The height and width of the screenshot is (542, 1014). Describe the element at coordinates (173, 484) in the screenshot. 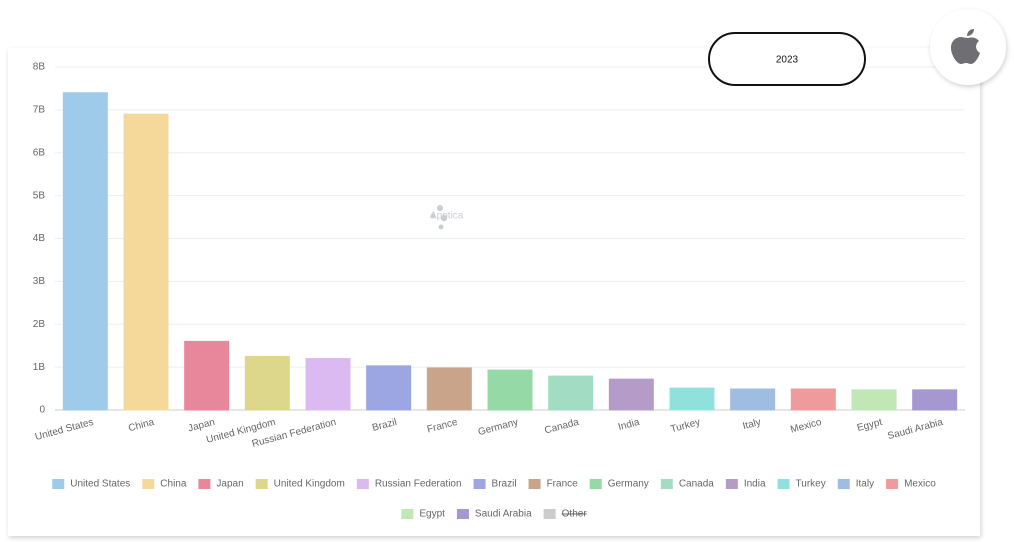

I see `legend-label: China` at that location.